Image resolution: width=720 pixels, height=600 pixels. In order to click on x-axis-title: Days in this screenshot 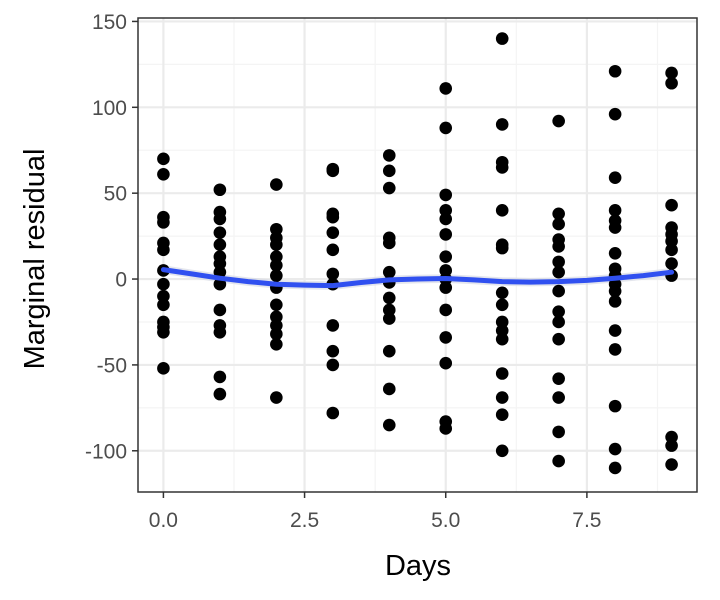, I will do `click(418, 566)`.